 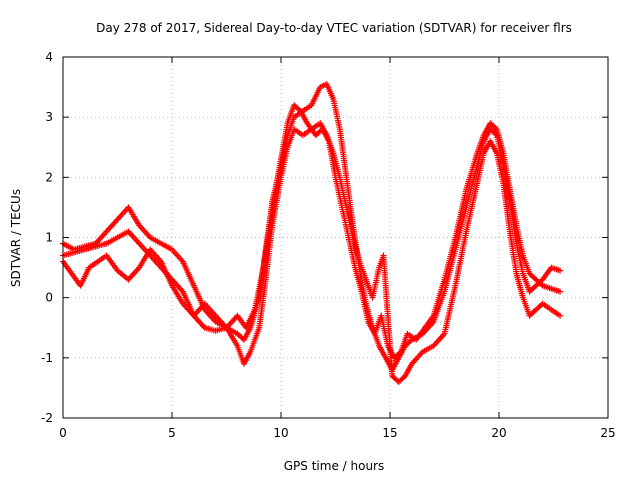 What do you see at coordinates (389, 433) in the screenshot?
I see `x-tick-label: 15` at bounding box center [389, 433].